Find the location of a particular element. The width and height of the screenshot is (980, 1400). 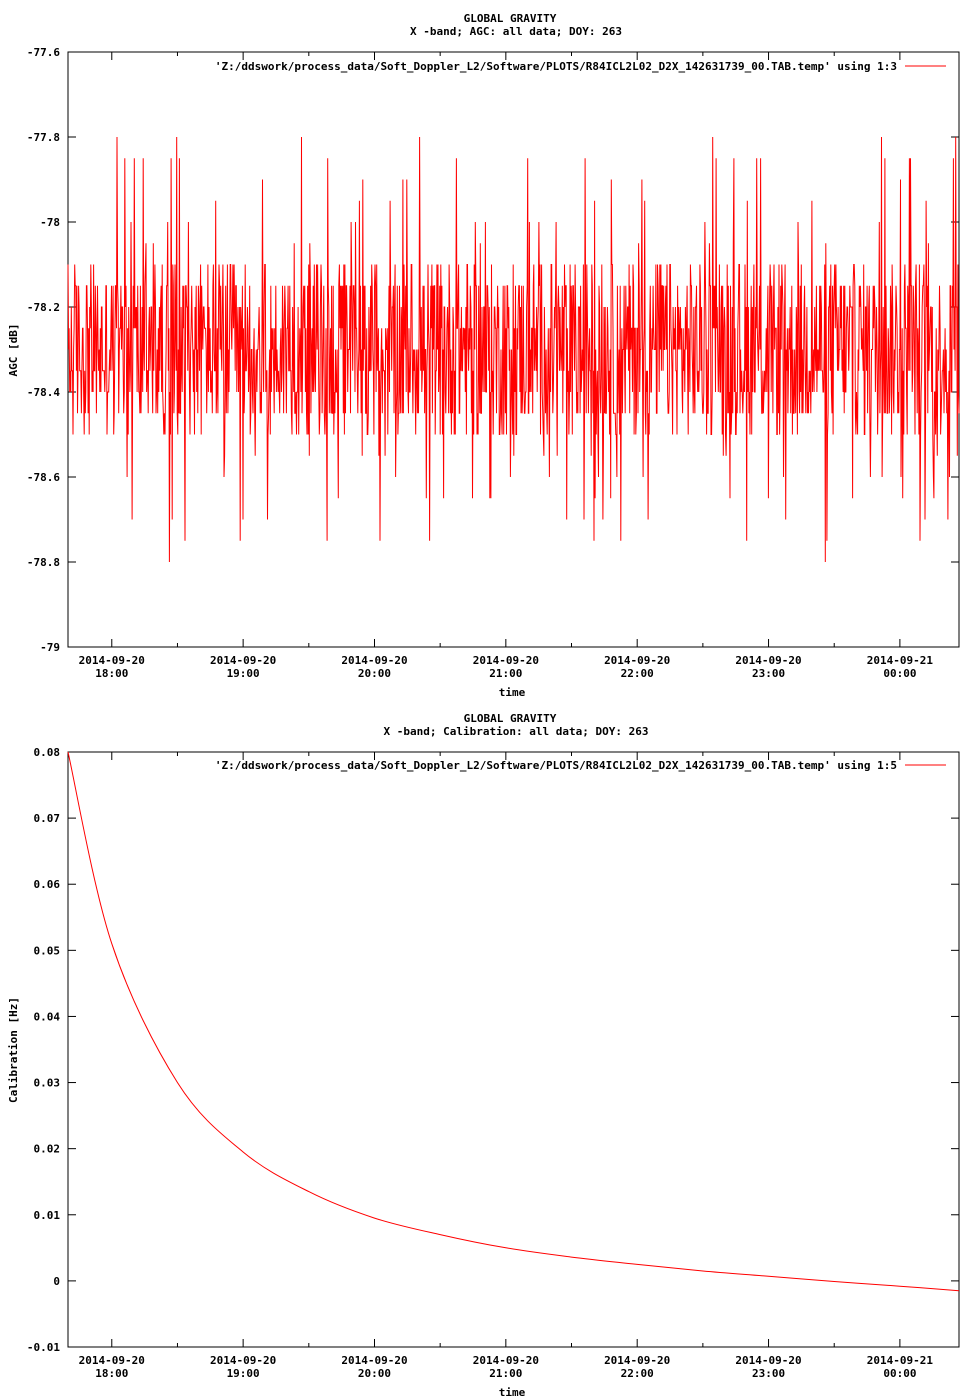

chart-subtitle: X -band; Calibration: all data; DOY: 263 is located at coordinates (516, 731).